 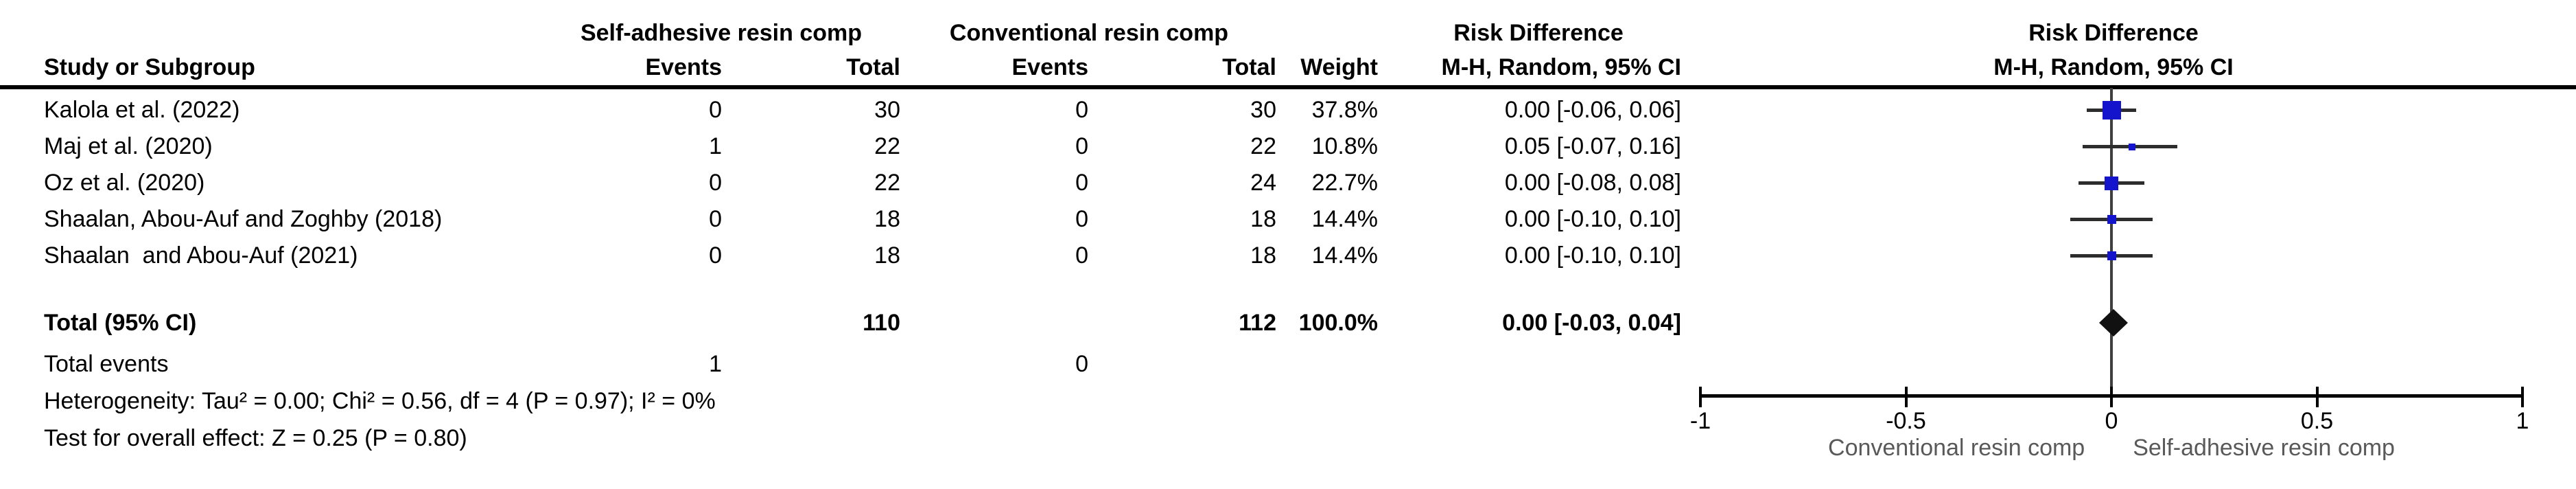 I want to click on total-2: 22, so click(x=1263, y=146).